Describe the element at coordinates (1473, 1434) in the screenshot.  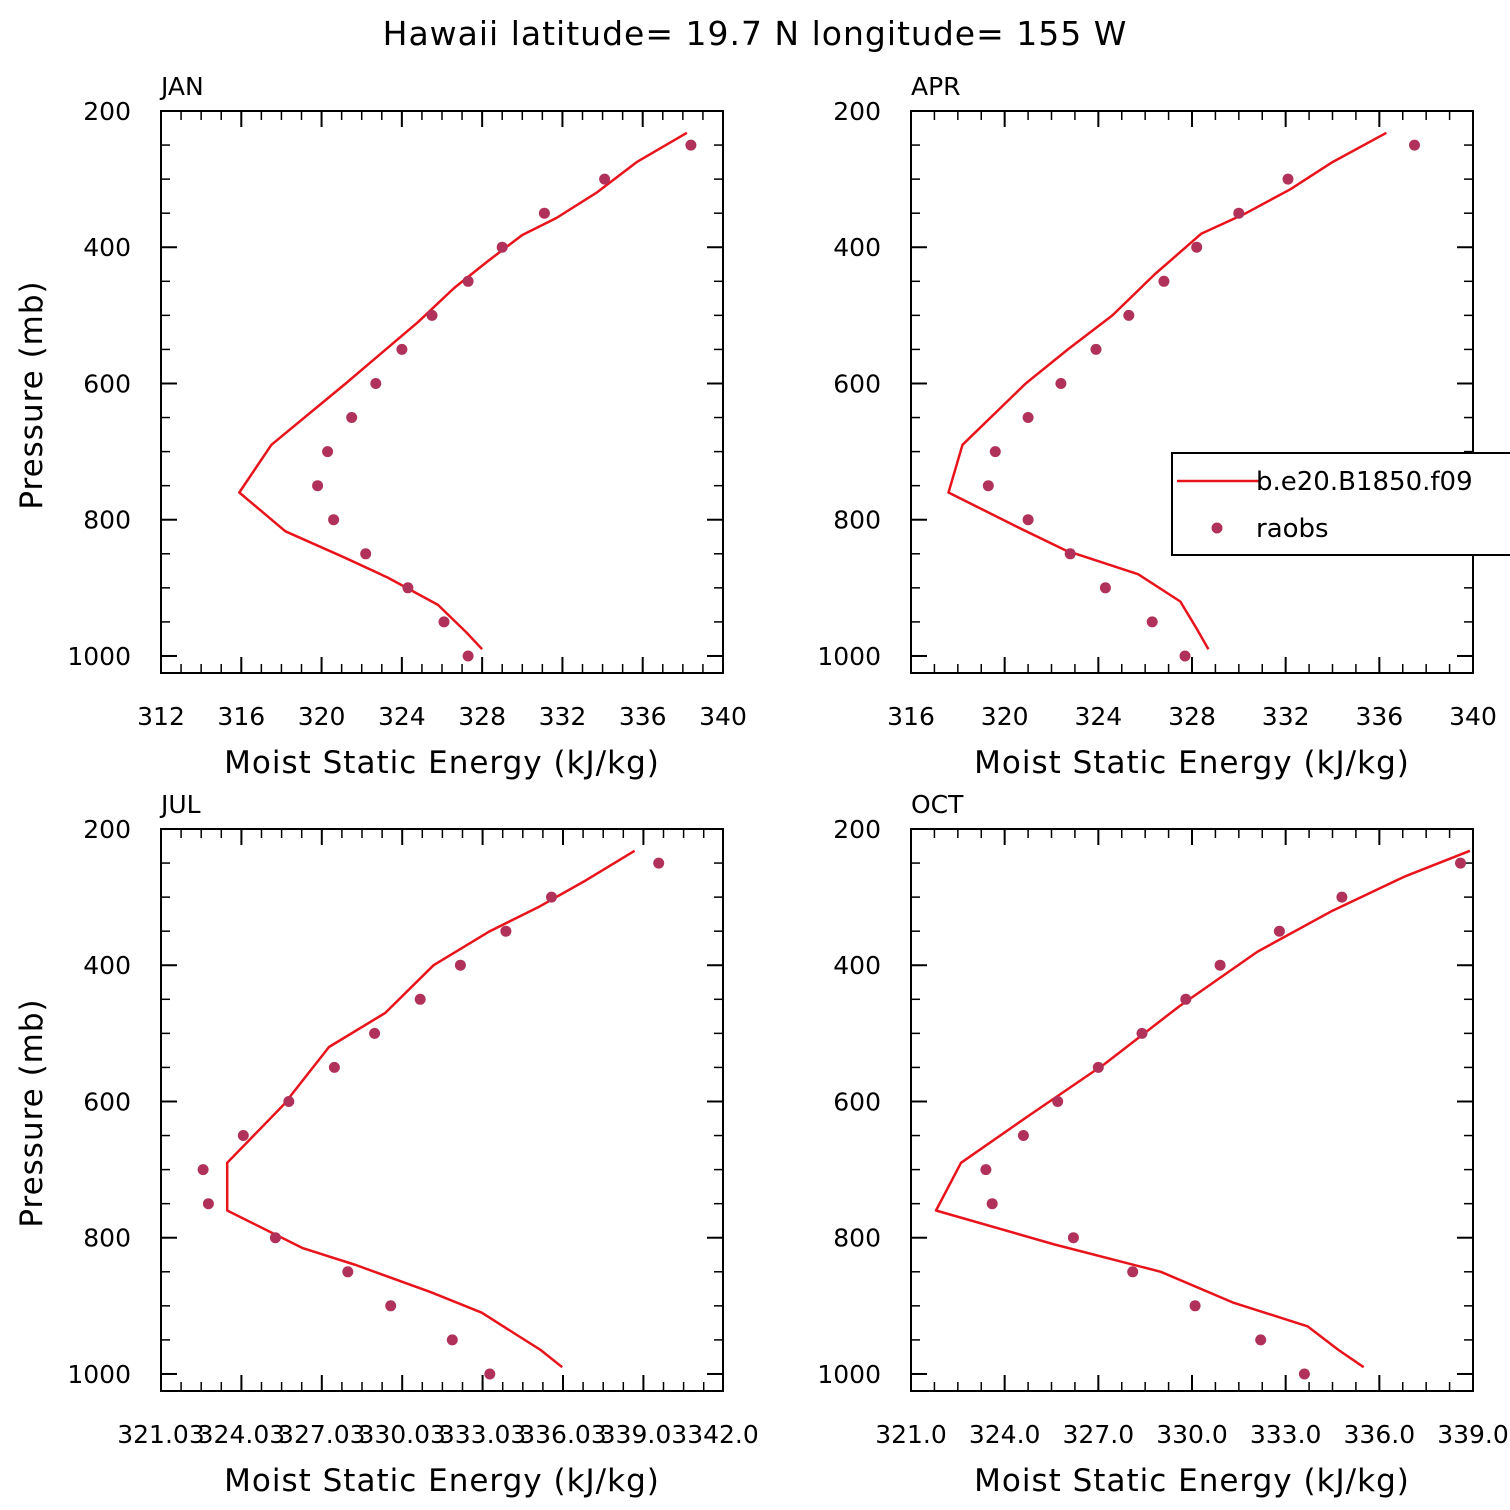
I see `x-tick-label: 339.0` at that location.